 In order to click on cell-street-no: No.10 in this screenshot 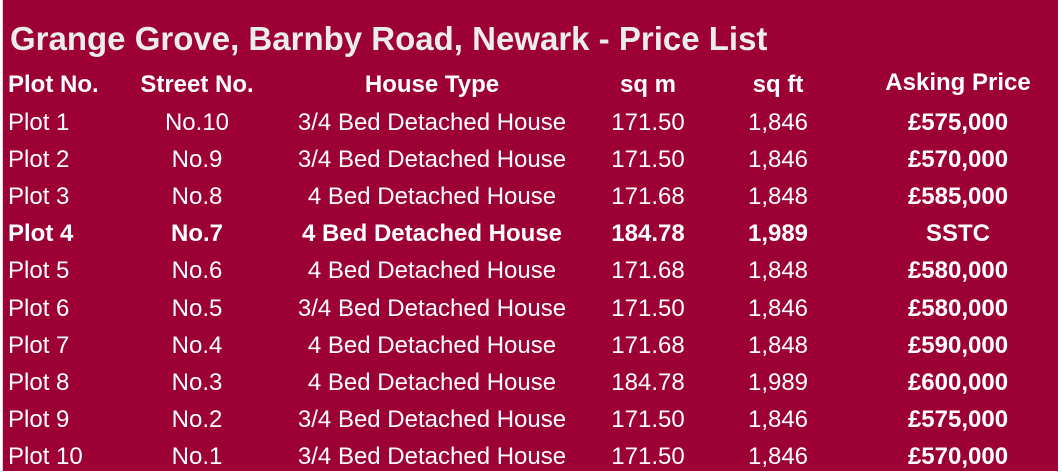, I will do `click(197, 122)`.